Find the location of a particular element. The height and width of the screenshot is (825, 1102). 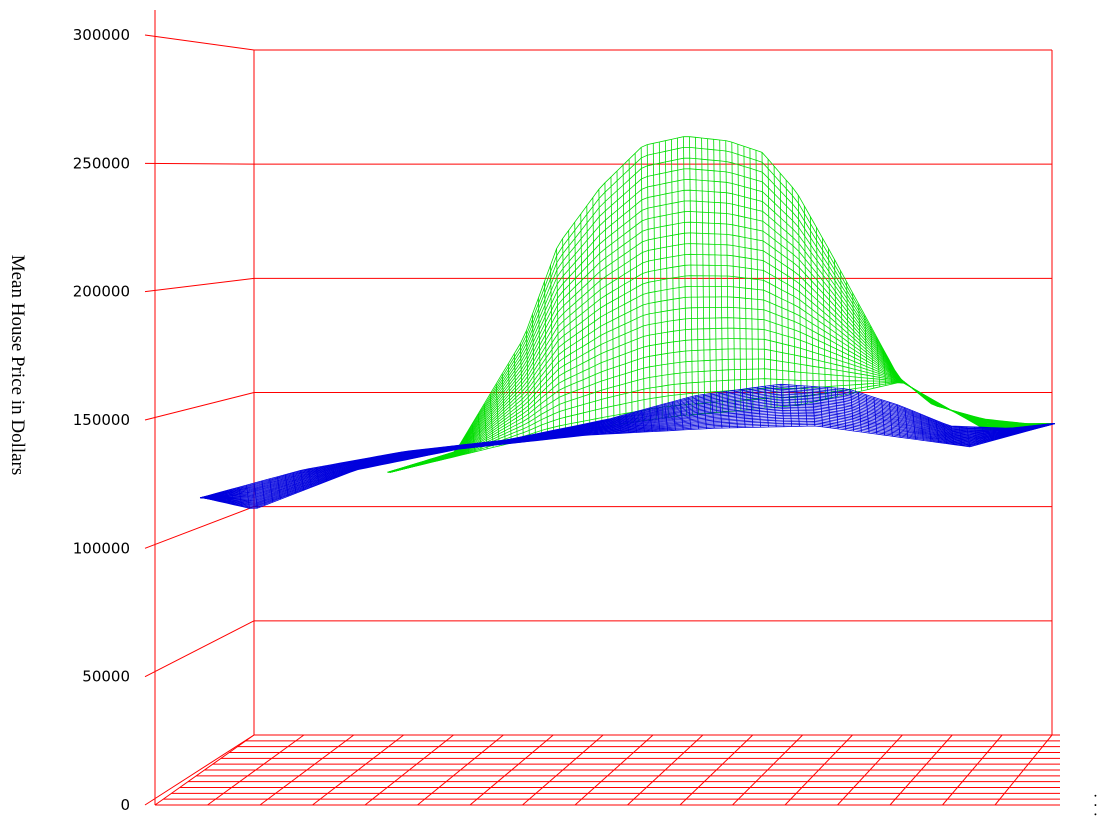

y-tick-label: 150000 is located at coordinates (101, 420).